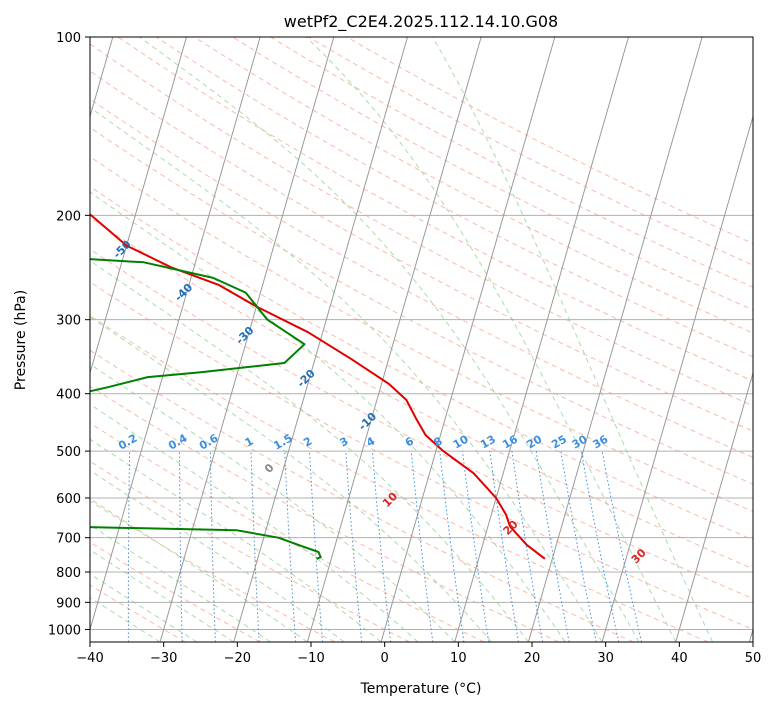  I want to click on x-tick-label: −30, so click(163, 658).